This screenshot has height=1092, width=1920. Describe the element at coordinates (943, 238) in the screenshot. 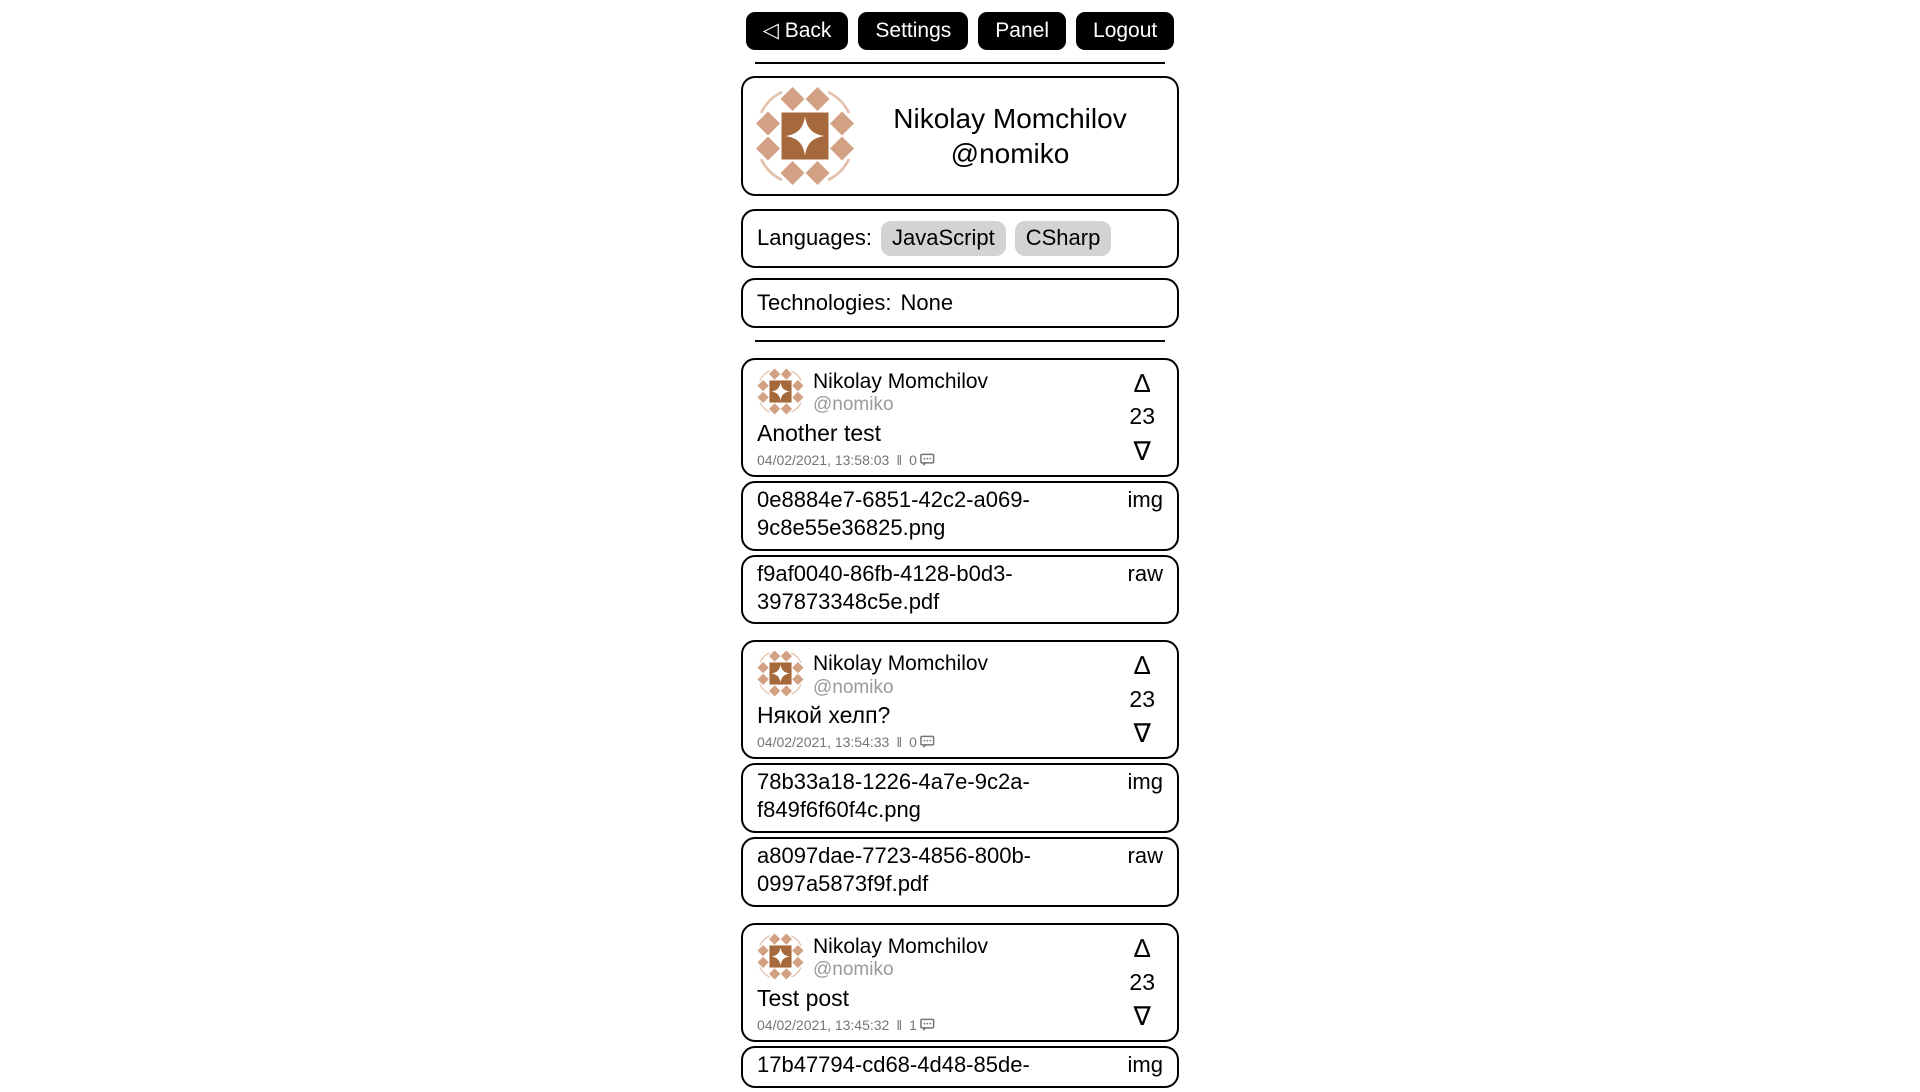

I see `language-badge-javascript: JavaScript` at that location.